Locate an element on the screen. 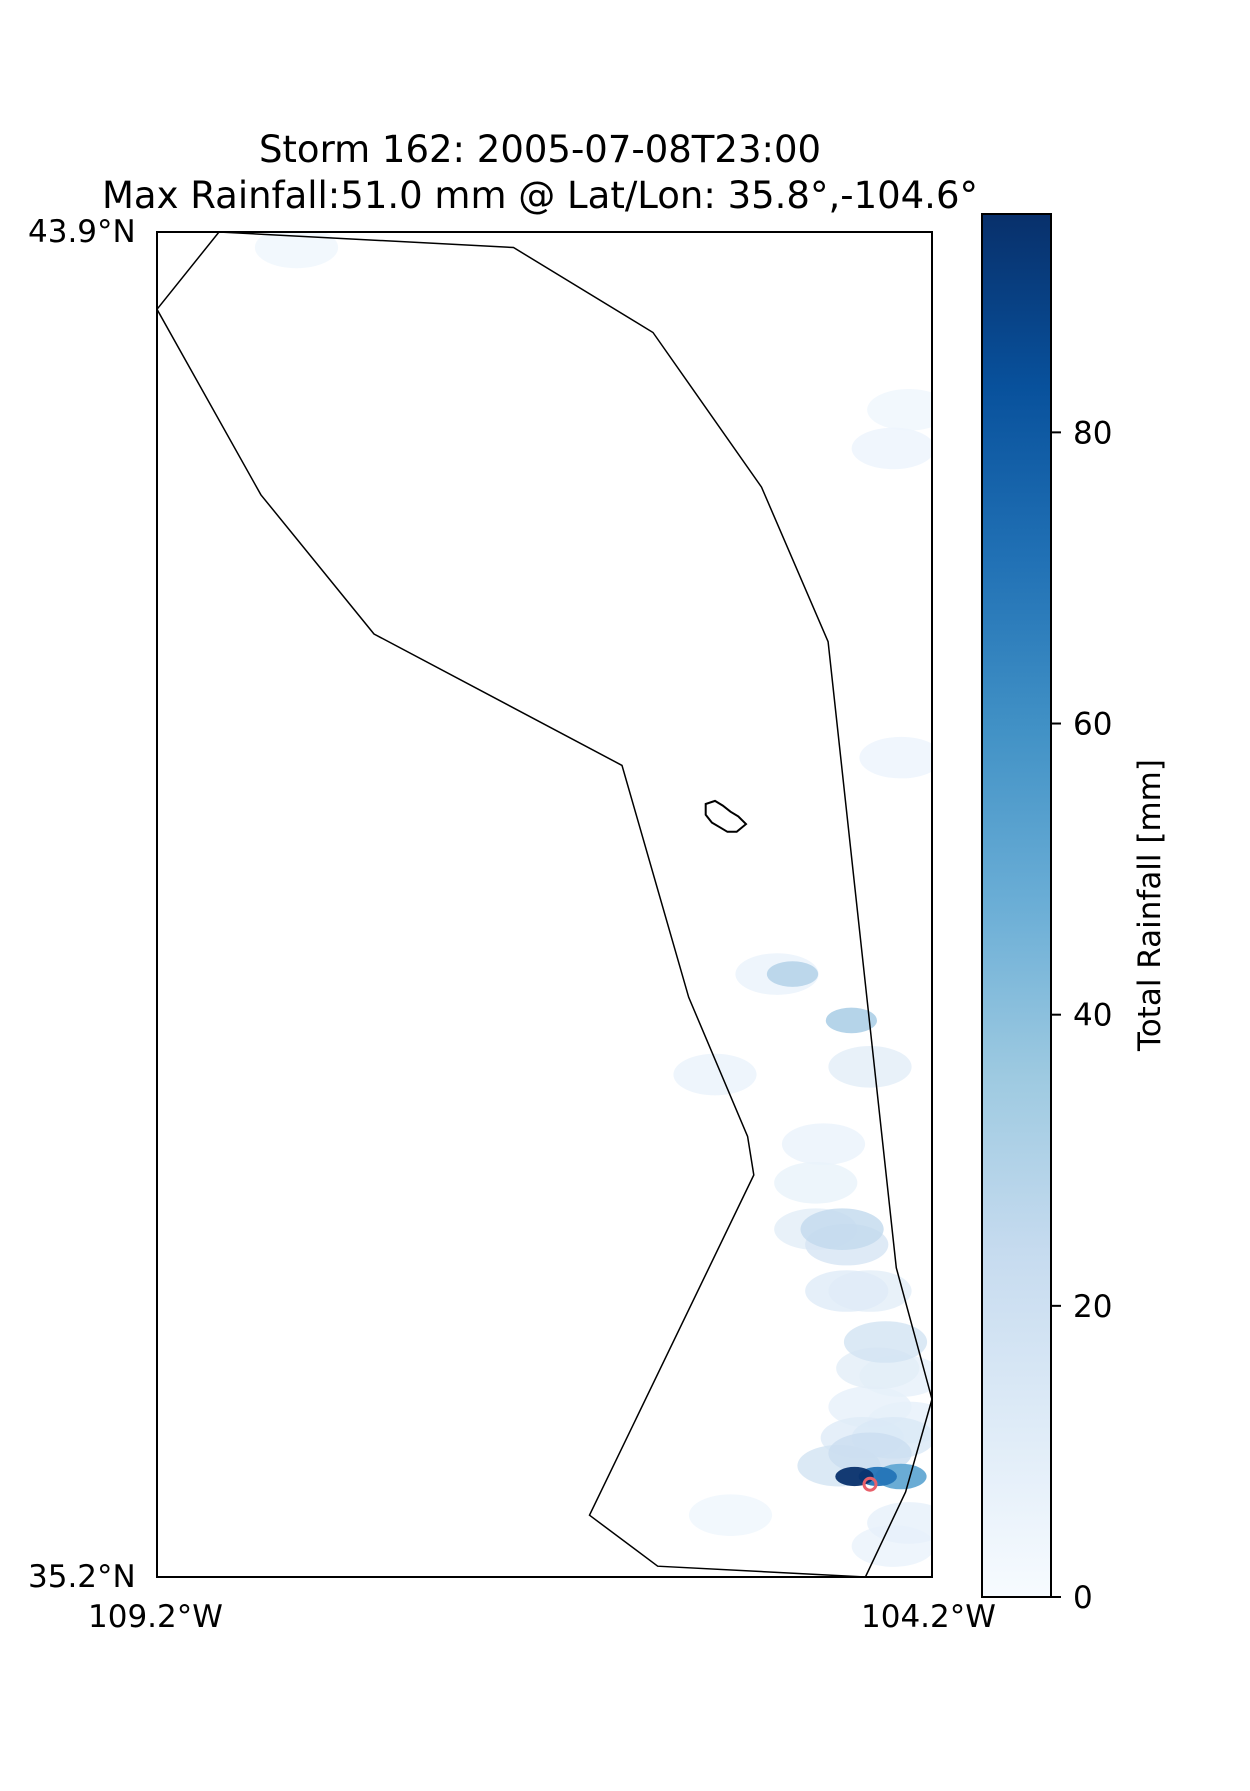  colorbar-label: Total Rainfall [mm] is located at coordinates (1150, 905).